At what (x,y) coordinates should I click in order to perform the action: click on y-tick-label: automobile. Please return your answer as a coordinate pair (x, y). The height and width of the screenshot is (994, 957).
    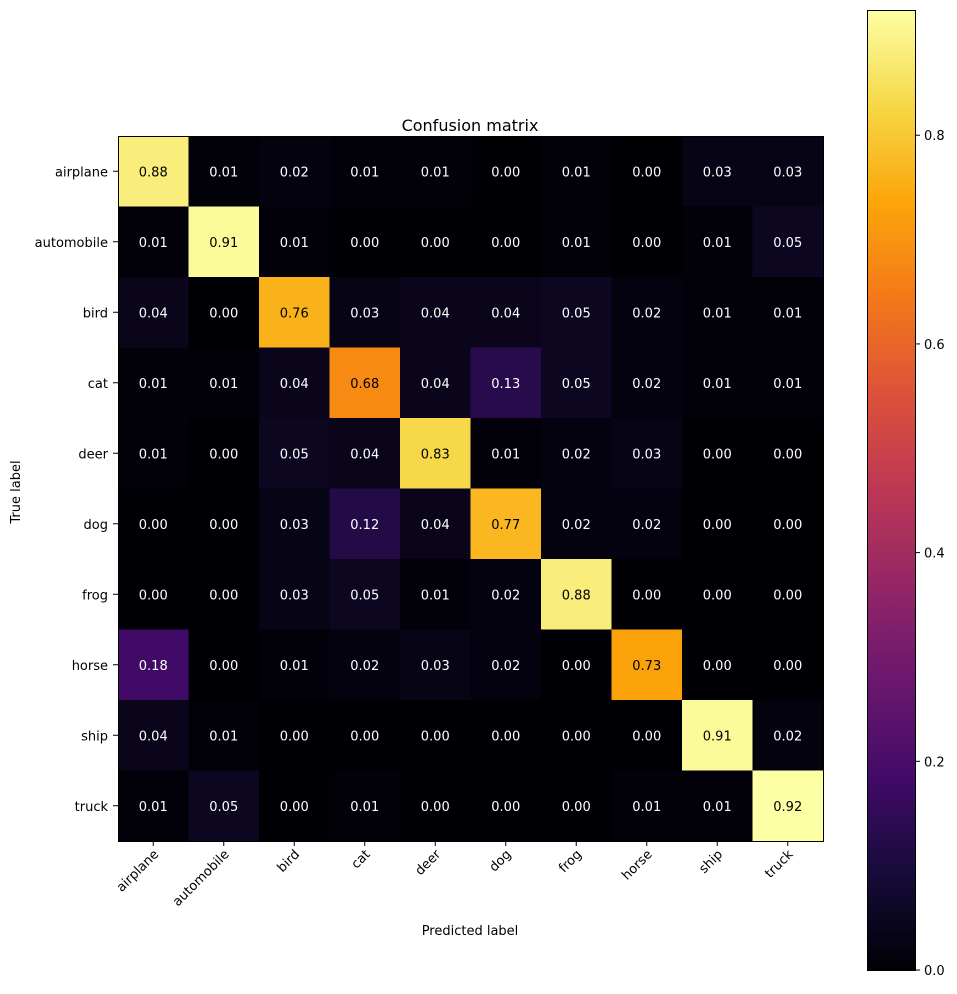
    Looking at the image, I should click on (71, 243).